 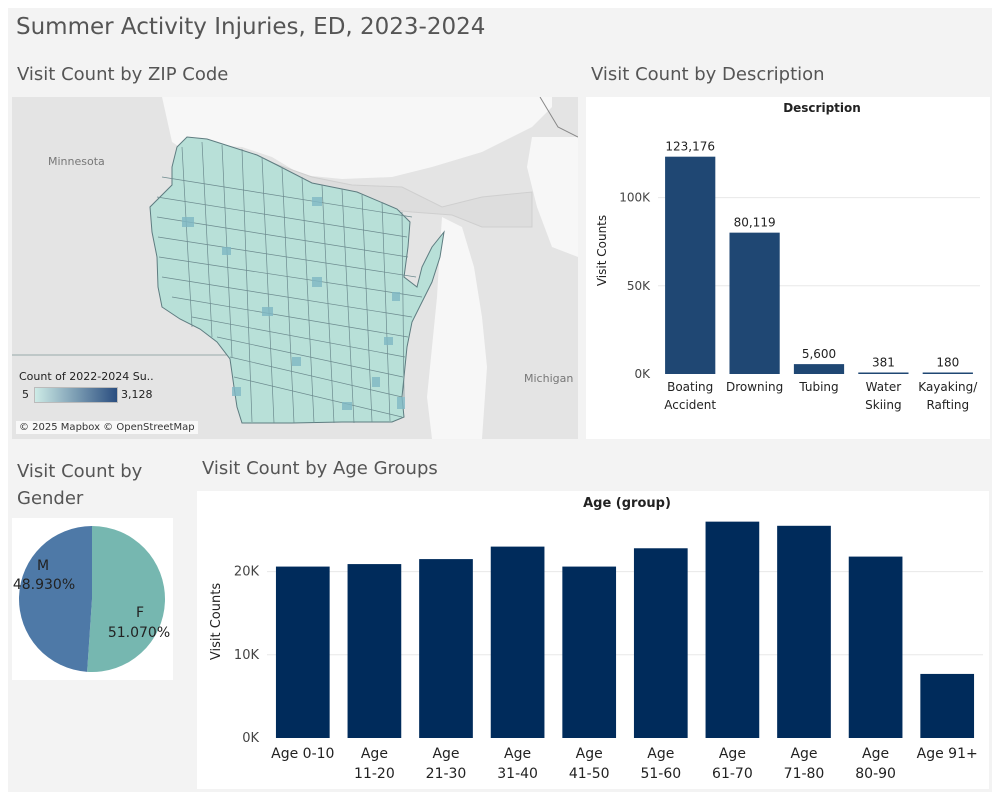 What do you see at coordinates (86, 376) in the screenshot?
I see `map-legend-title: Count of 2022-2024 Su..` at bounding box center [86, 376].